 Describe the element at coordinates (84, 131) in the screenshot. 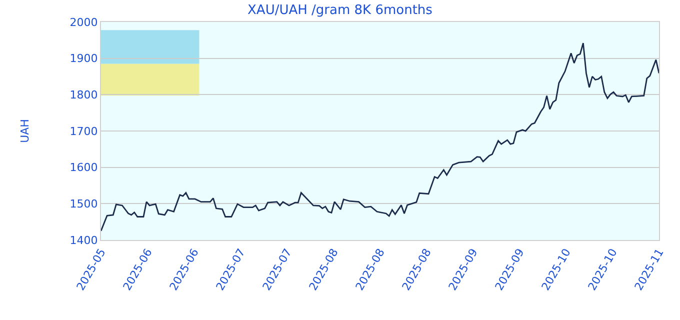

I see `y-tick-label: 1700` at that location.